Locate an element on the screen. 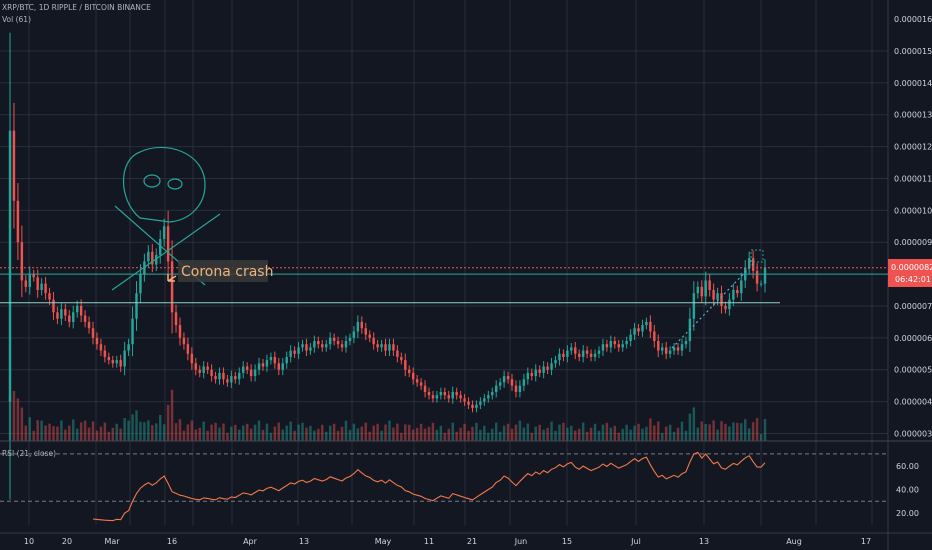 The image size is (932, 550). annotation-background is located at coordinates (223, 271).